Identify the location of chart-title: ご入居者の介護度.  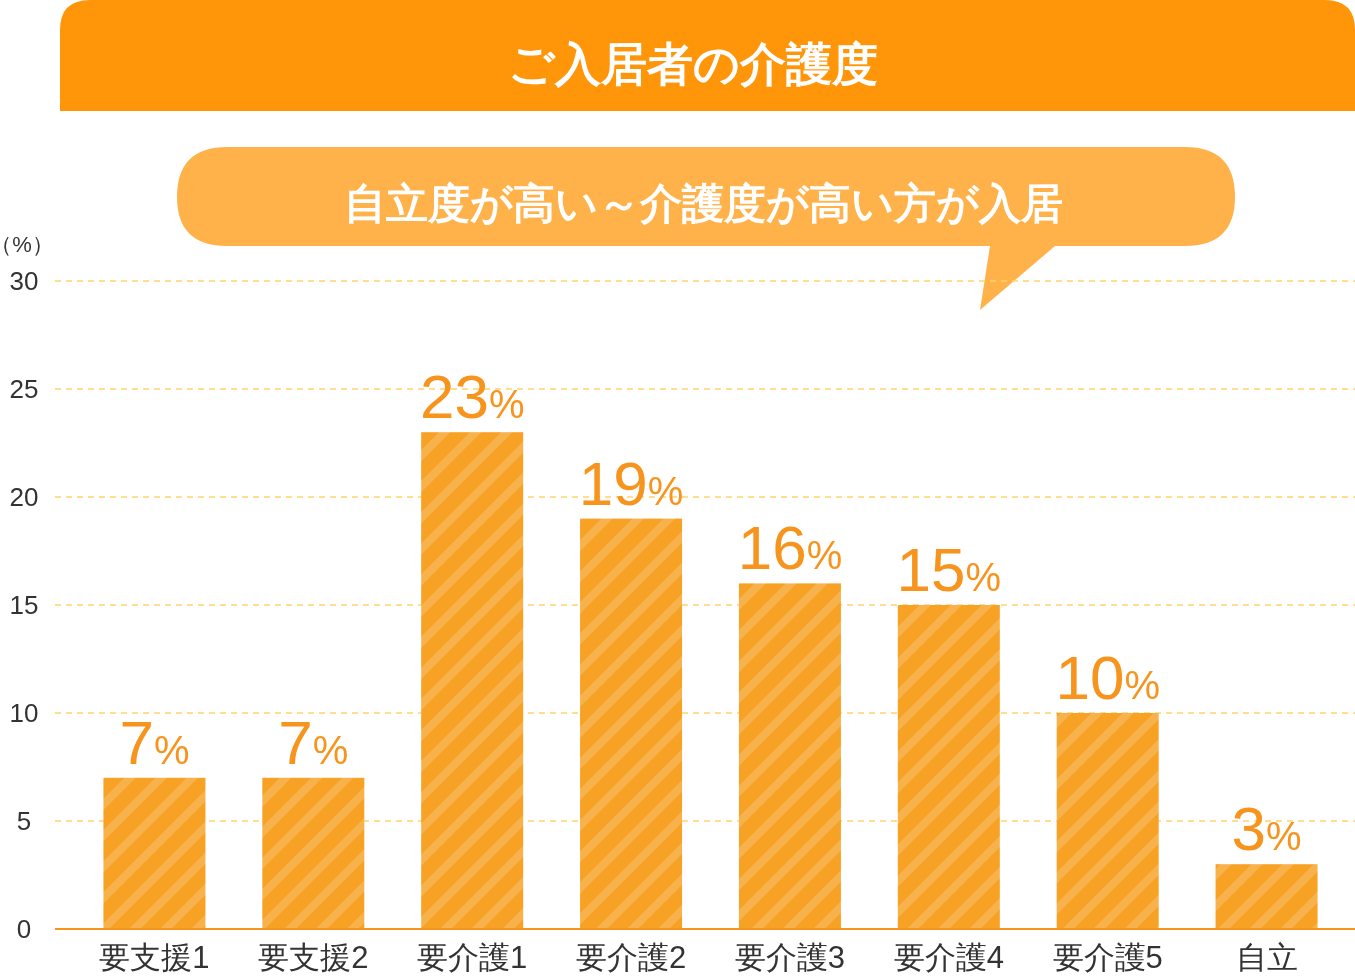
(693, 64).